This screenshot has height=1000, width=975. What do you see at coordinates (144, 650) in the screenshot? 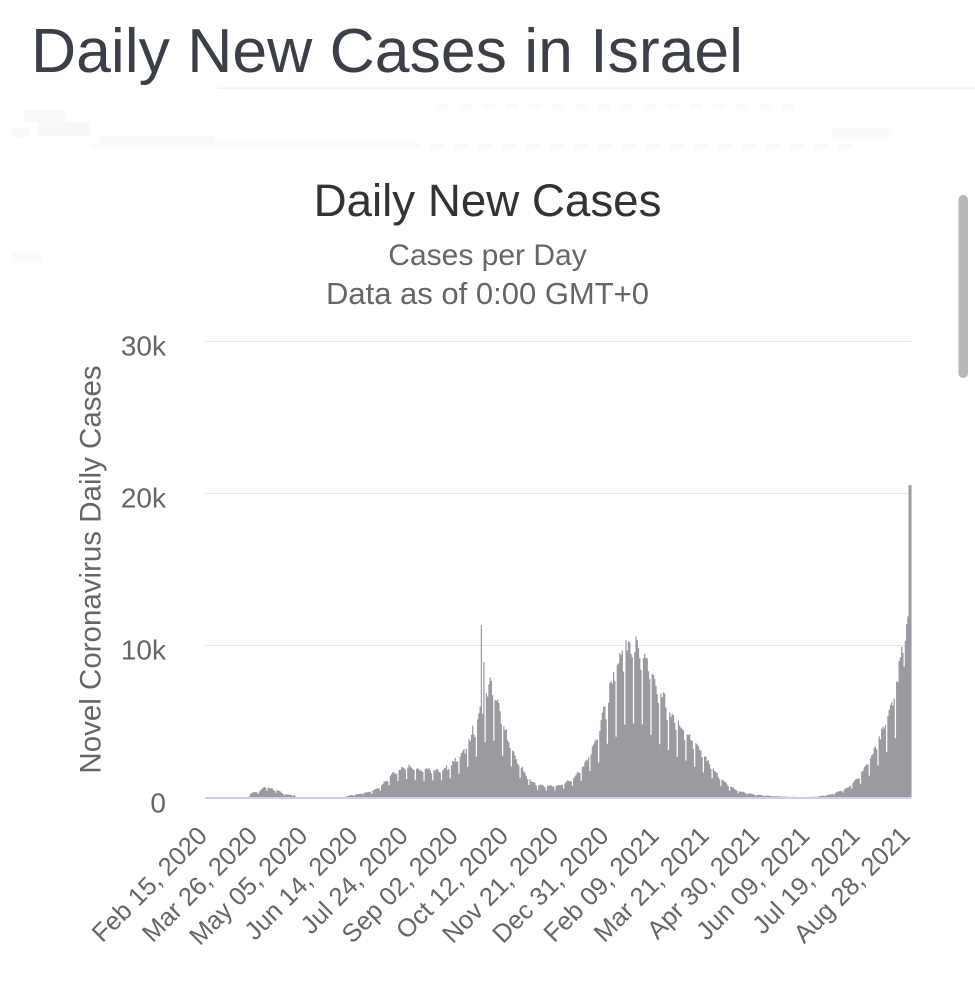
I see `svg-text: 10k` at bounding box center [144, 650].